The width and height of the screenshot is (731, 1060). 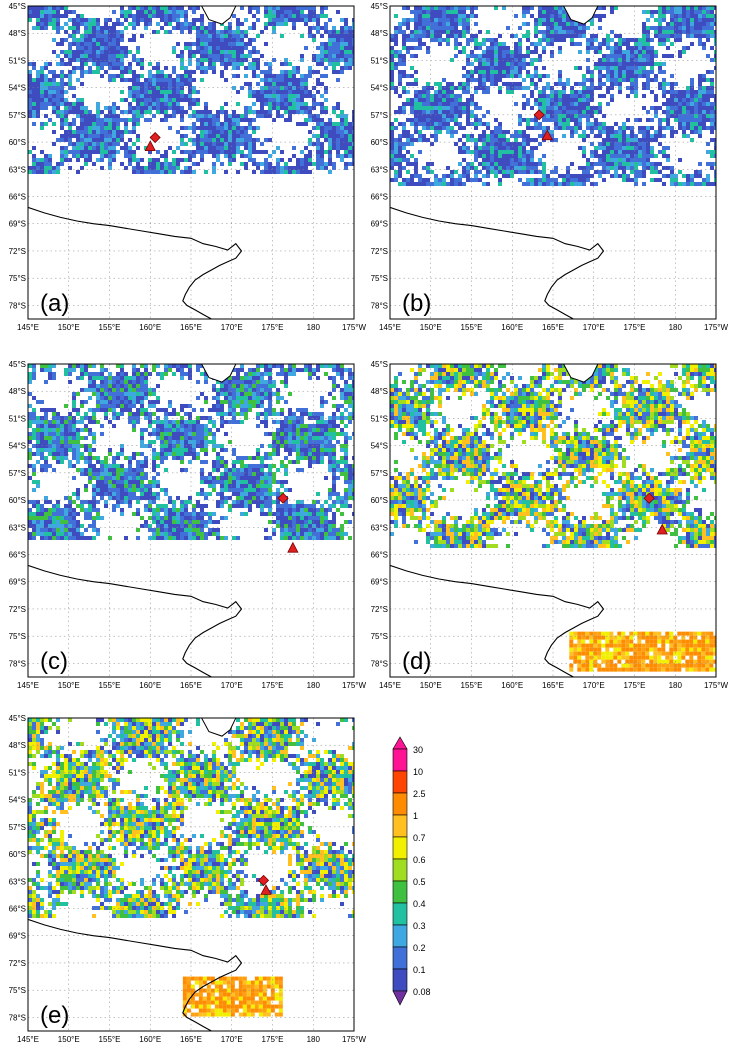 I want to click on colorbar-label: 0.5, so click(x=419, y=882).